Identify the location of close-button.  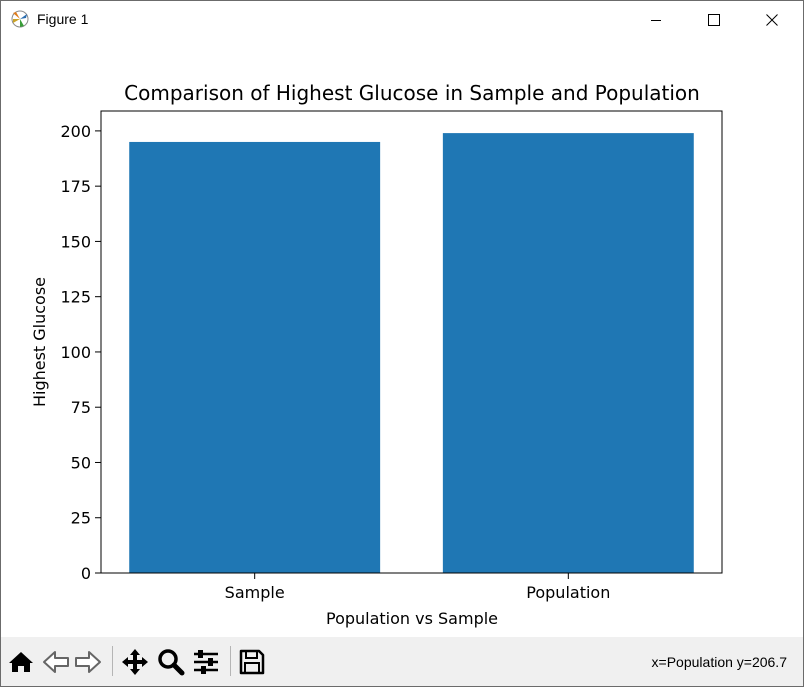
(772, 20).